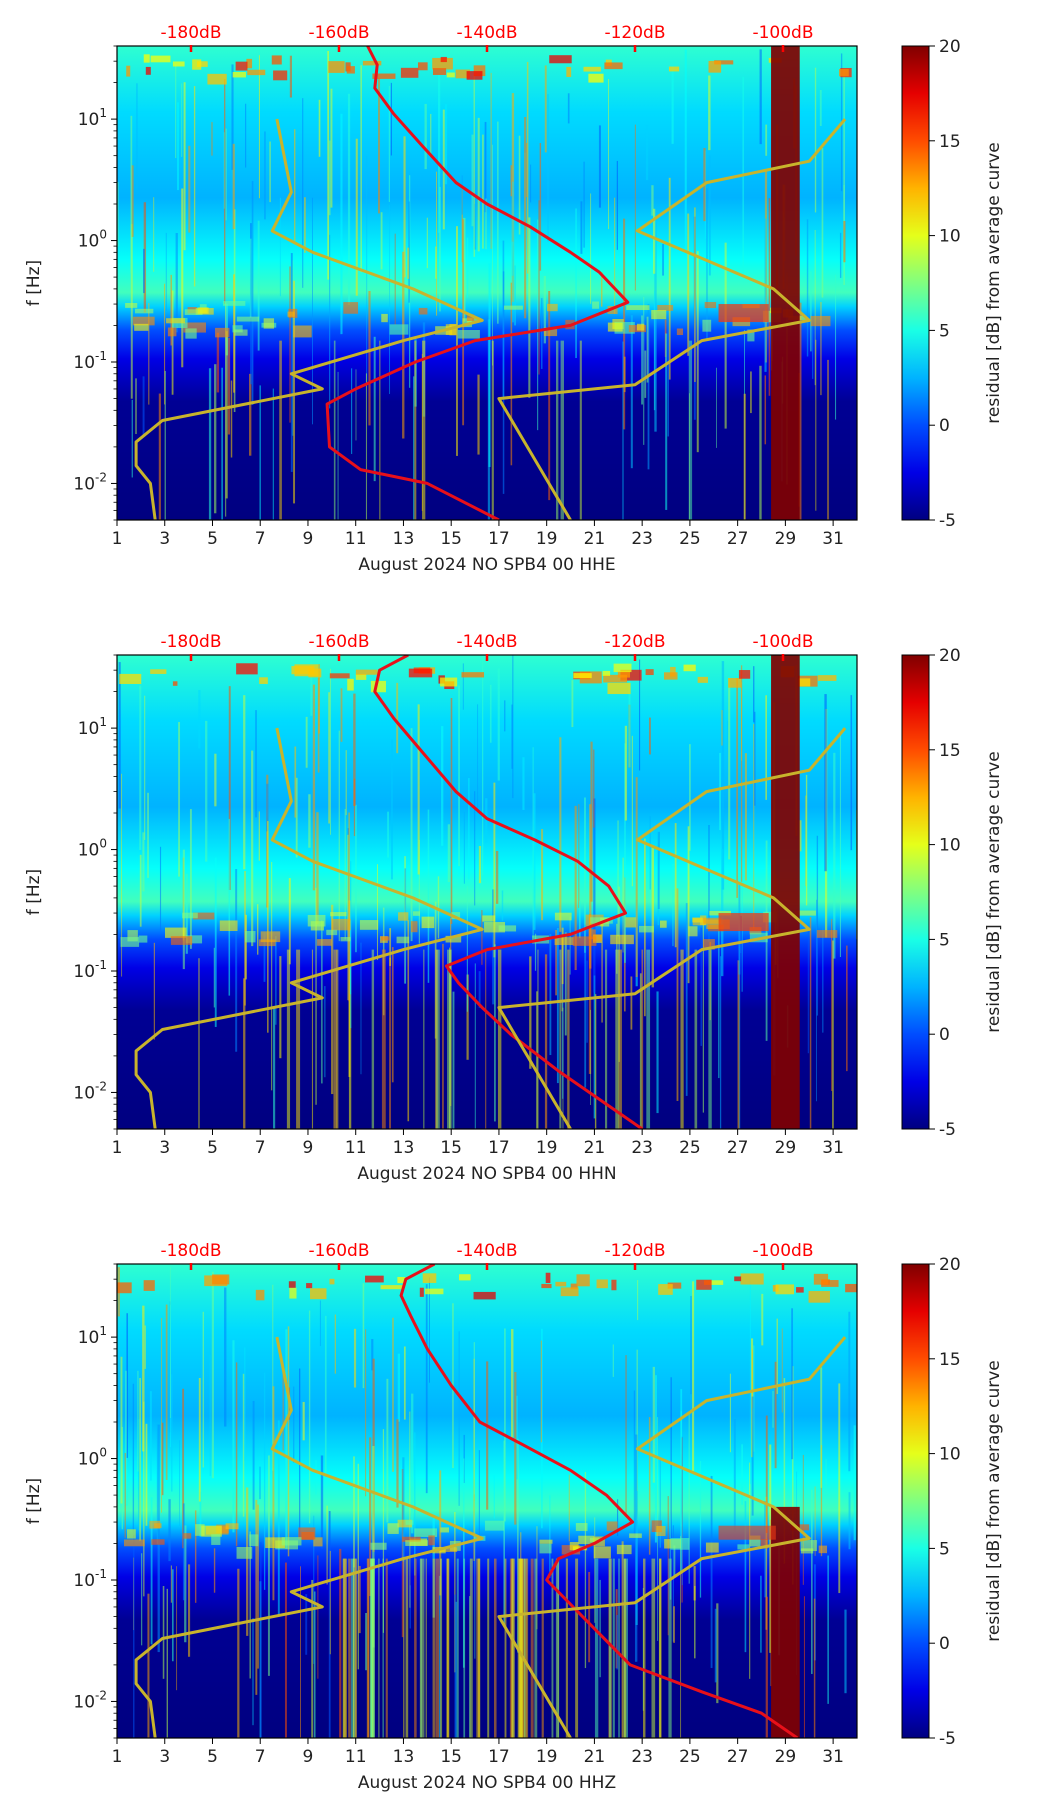 The width and height of the screenshot is (1052, 1806). What do you see at coordinates (595, 539) in the screenshot?
I see `x-tick-label: 21` at bounding box center [595, 539].